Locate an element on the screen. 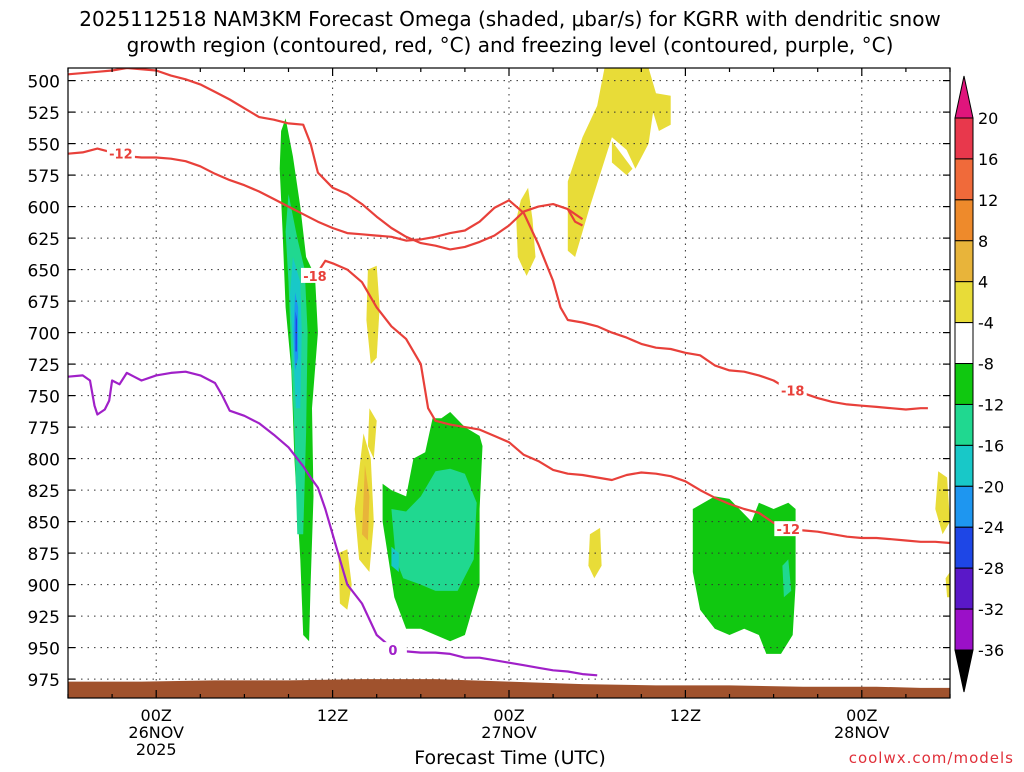 The image size is (1024, 772). y-tick-label-600: 600 is located at coordinates (44, 209).